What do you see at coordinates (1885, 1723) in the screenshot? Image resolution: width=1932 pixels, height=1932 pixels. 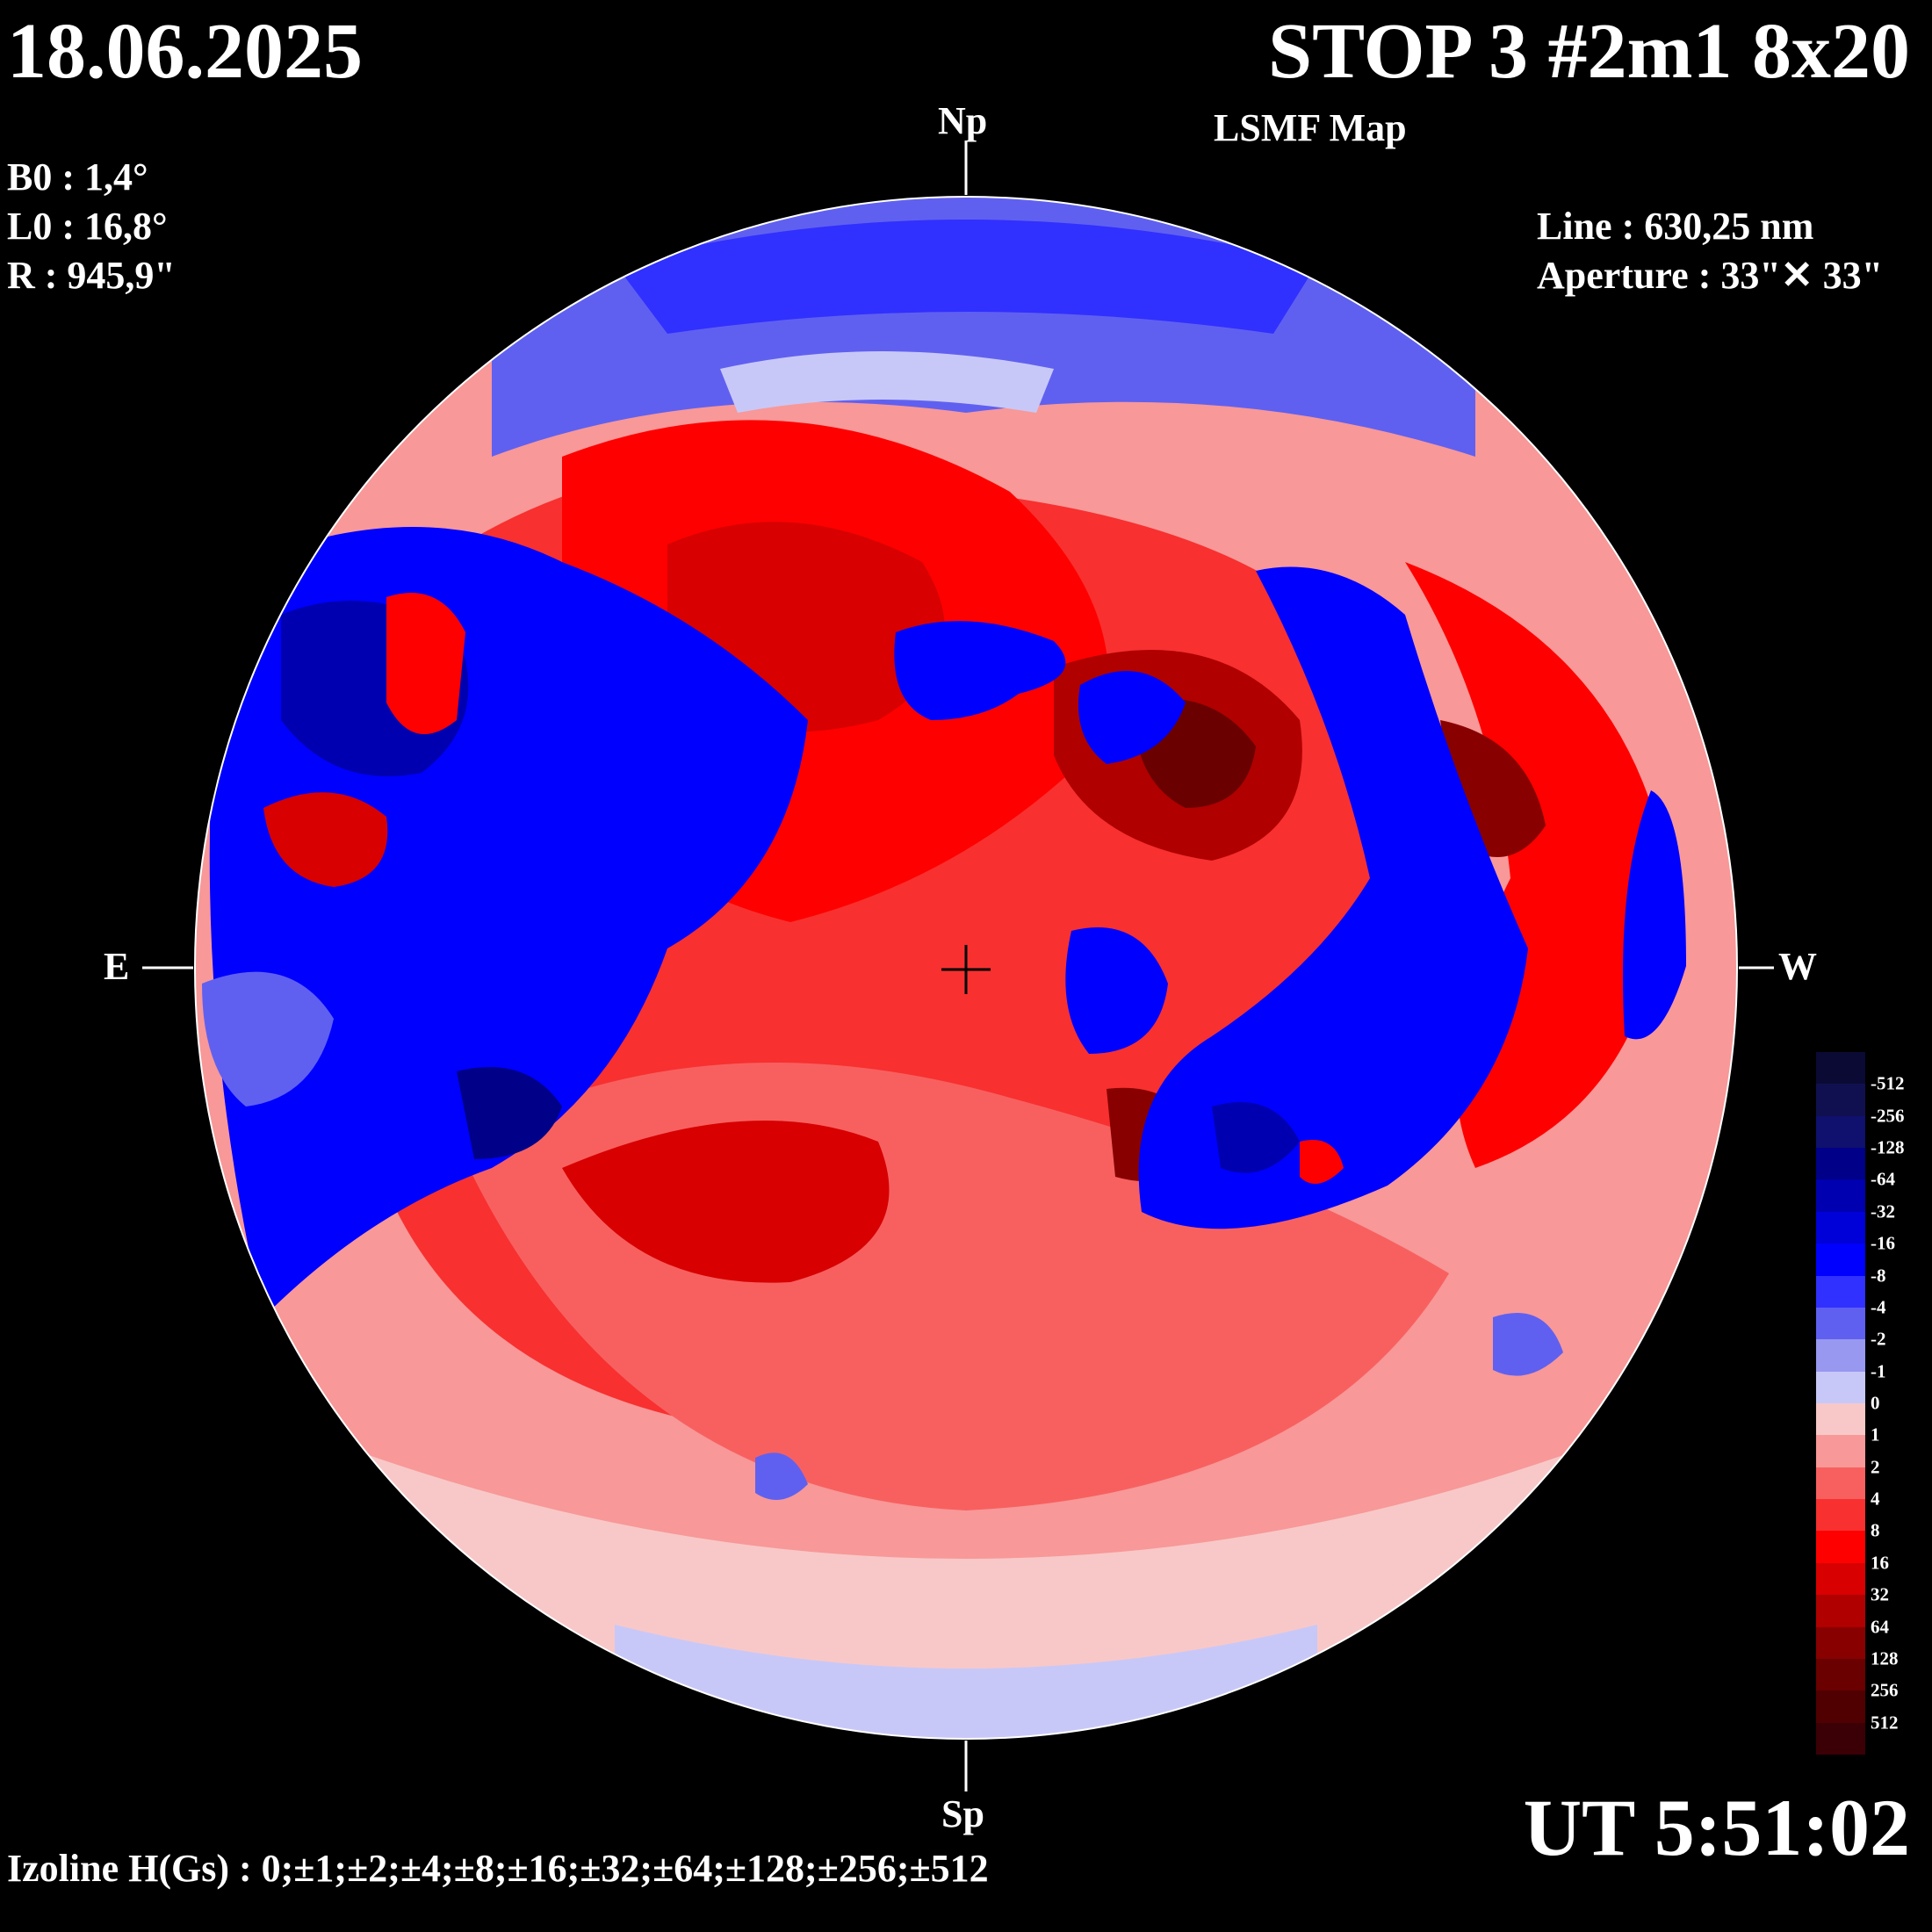 I see `legend-label: 512` at bounding box center [1885, 1723].